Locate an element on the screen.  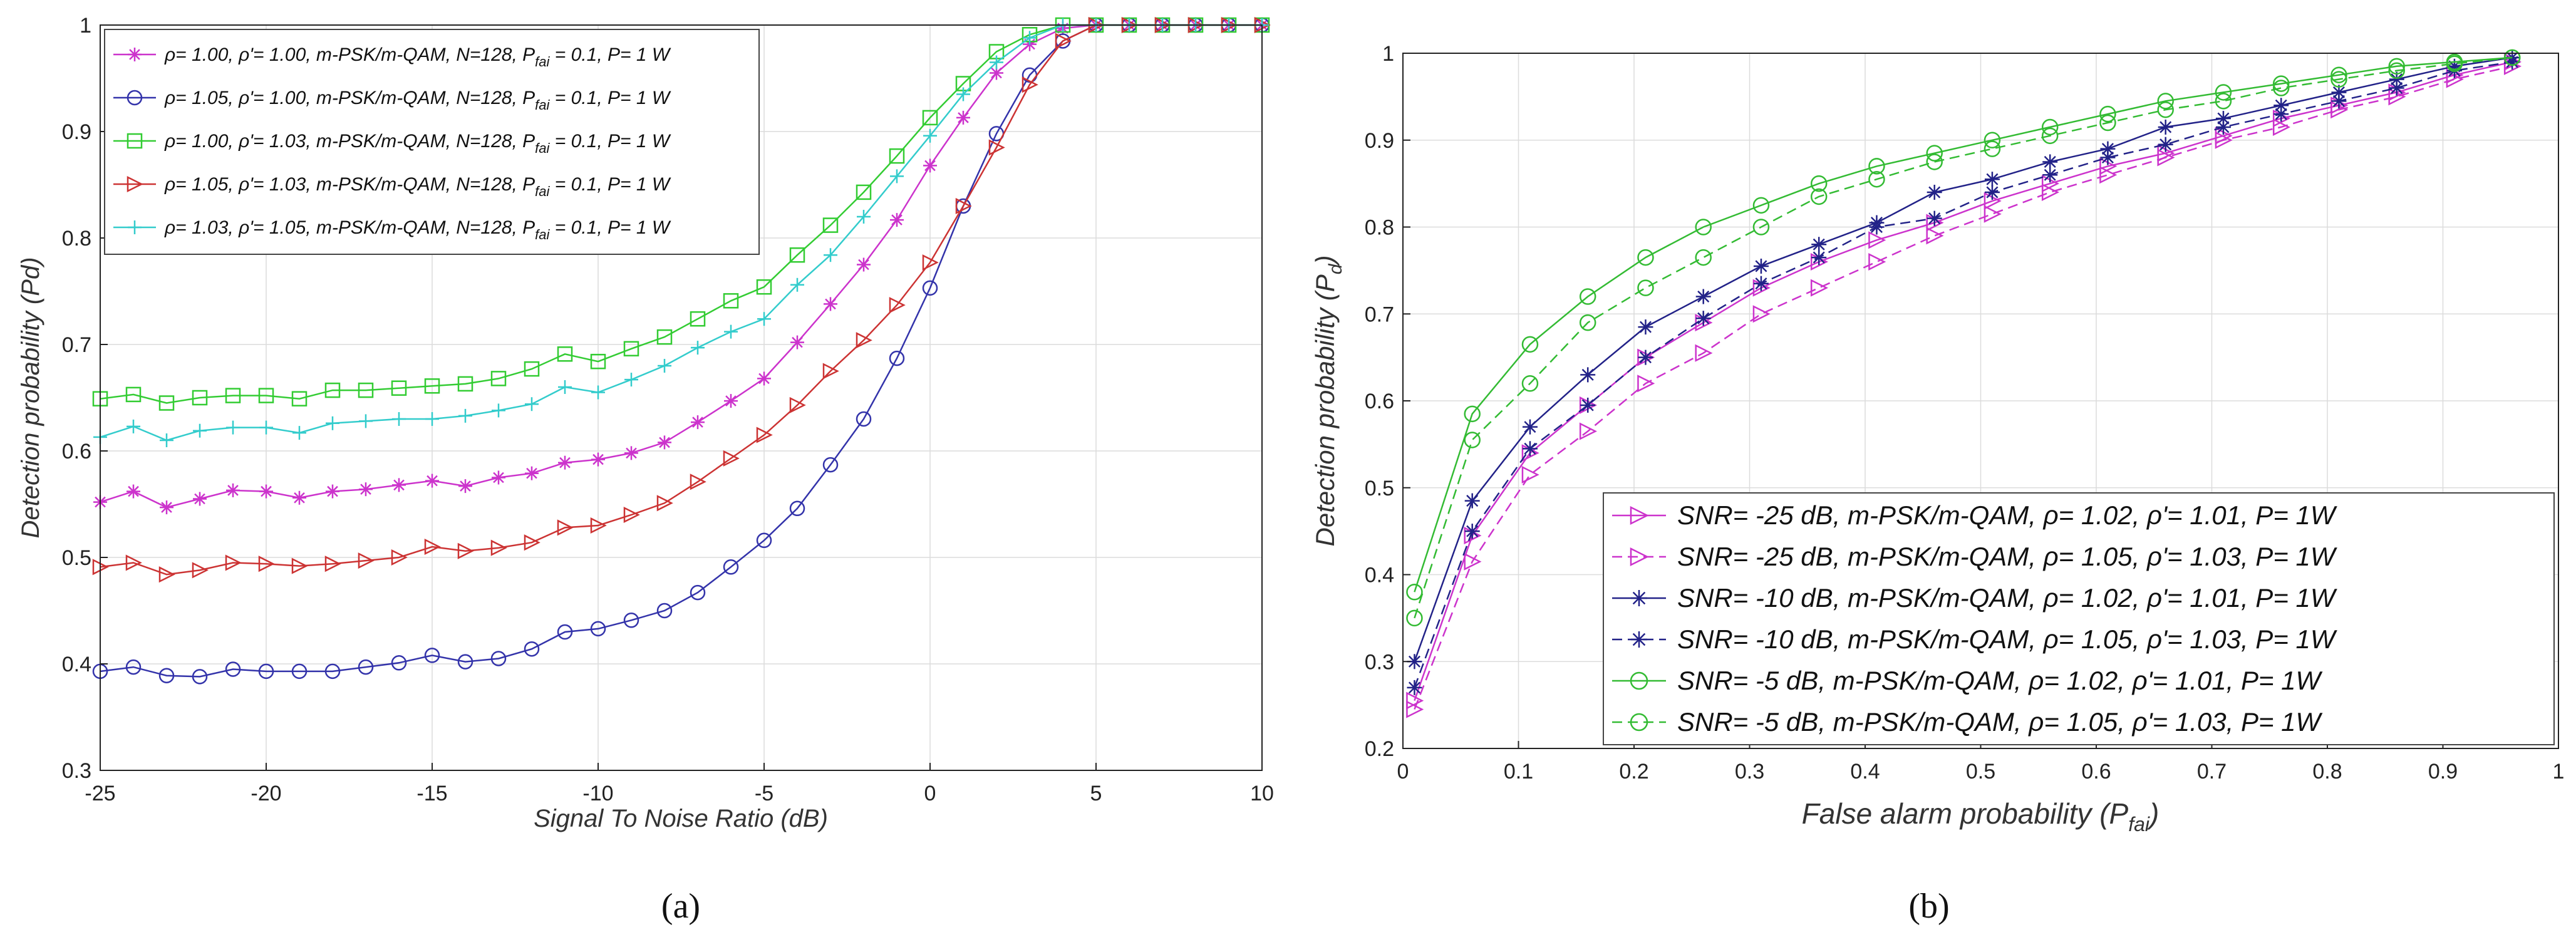
caption-a: (a) is located at coordinates (680, 906).